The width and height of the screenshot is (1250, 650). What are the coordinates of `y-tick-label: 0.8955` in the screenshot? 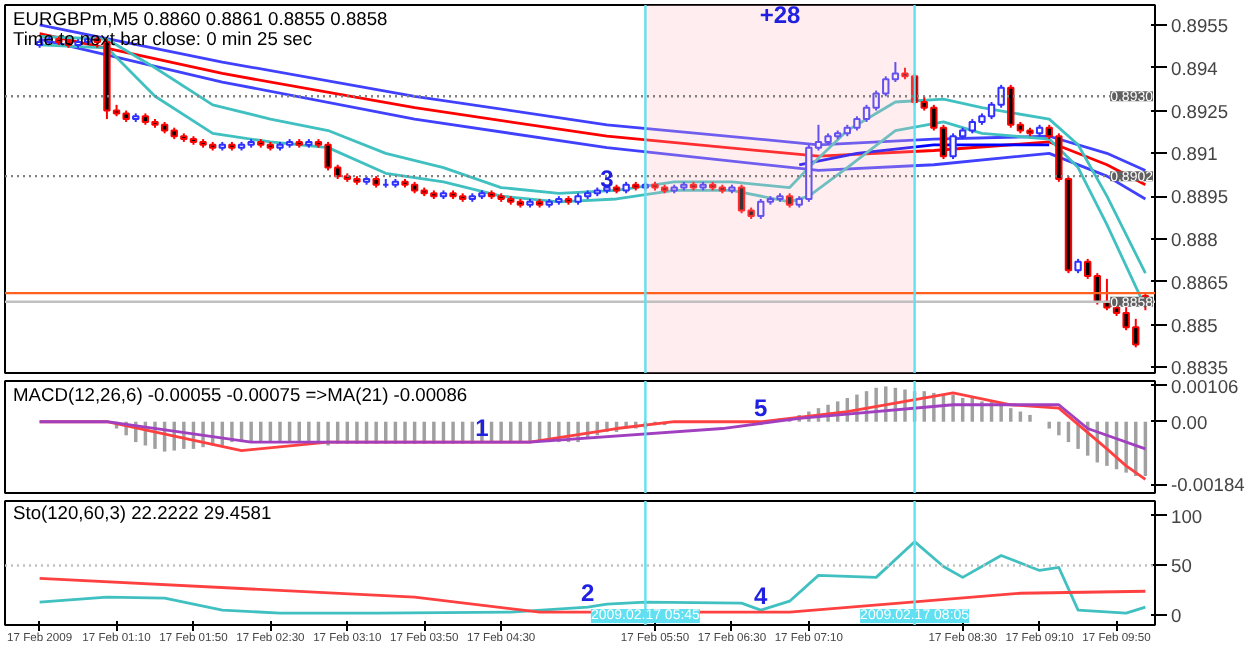 It's located at (1200, 25).